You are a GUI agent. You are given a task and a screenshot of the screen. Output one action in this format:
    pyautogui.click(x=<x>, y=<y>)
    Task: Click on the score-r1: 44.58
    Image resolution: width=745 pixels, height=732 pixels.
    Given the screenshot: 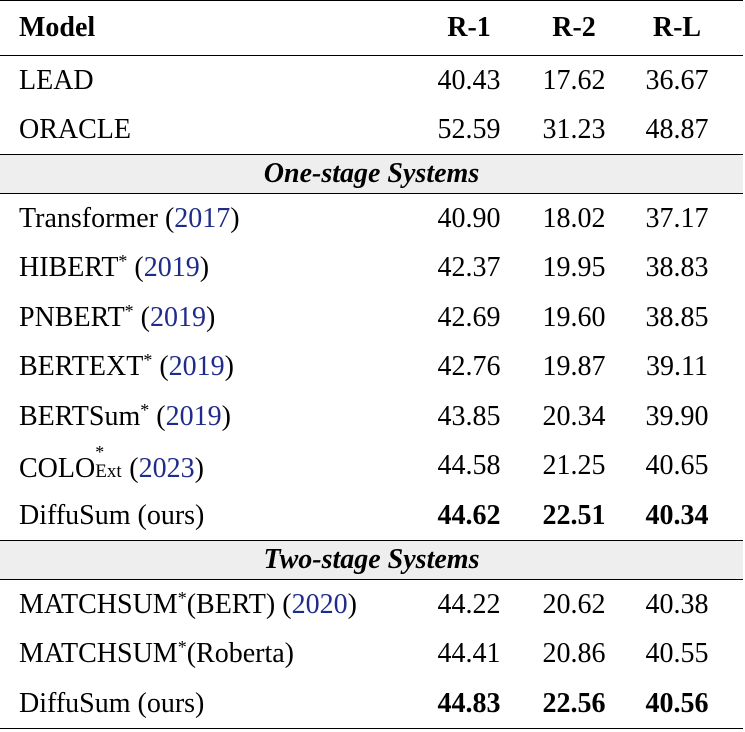 What is the action you would take?
    pyautogui.click(x=469, y=466)
    